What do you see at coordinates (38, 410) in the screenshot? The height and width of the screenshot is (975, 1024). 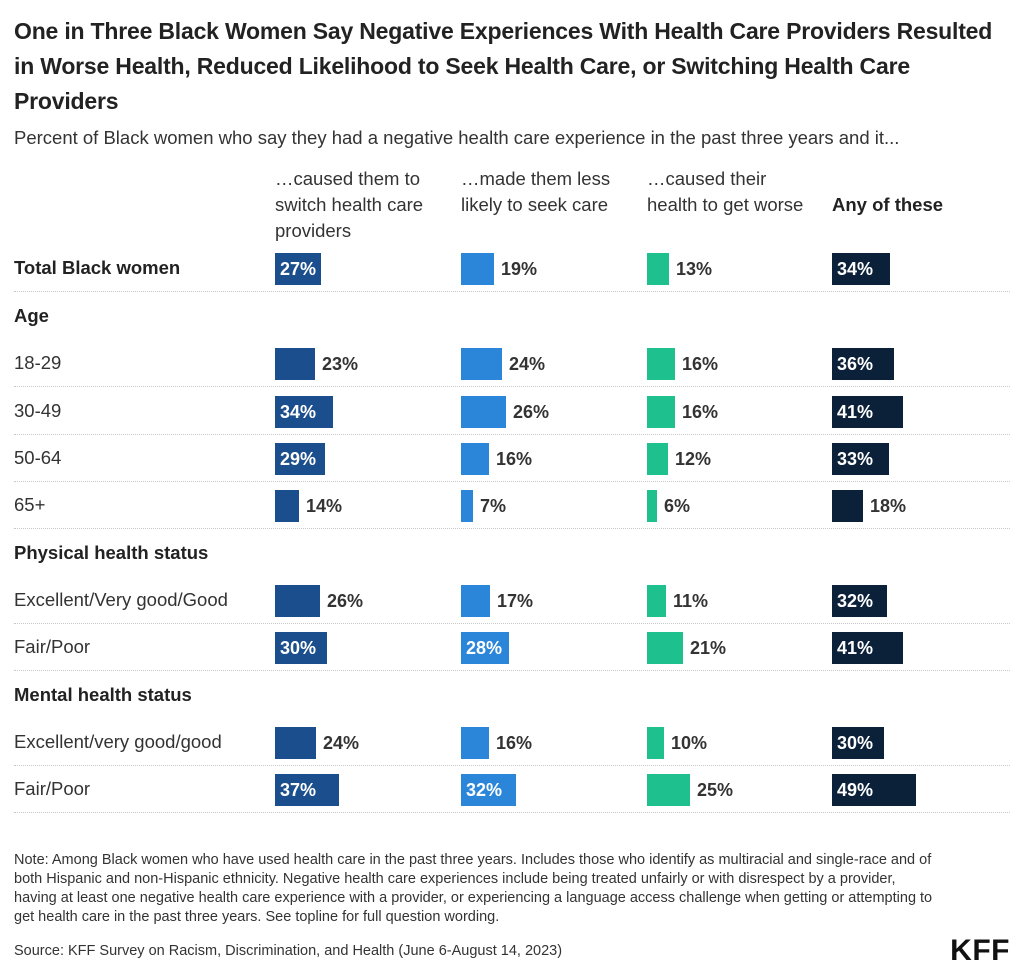 I see `row-label: 30-49` at bounding box center [38, 410].